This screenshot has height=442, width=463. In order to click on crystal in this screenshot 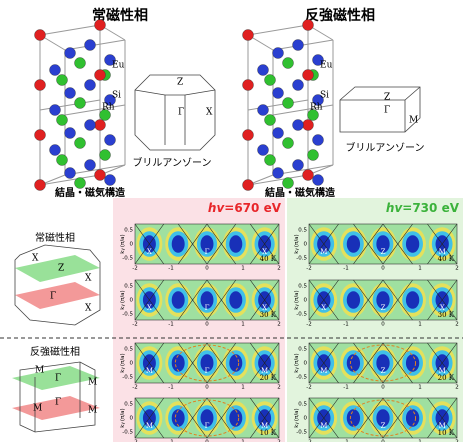, I will do `click(288, 105)`.